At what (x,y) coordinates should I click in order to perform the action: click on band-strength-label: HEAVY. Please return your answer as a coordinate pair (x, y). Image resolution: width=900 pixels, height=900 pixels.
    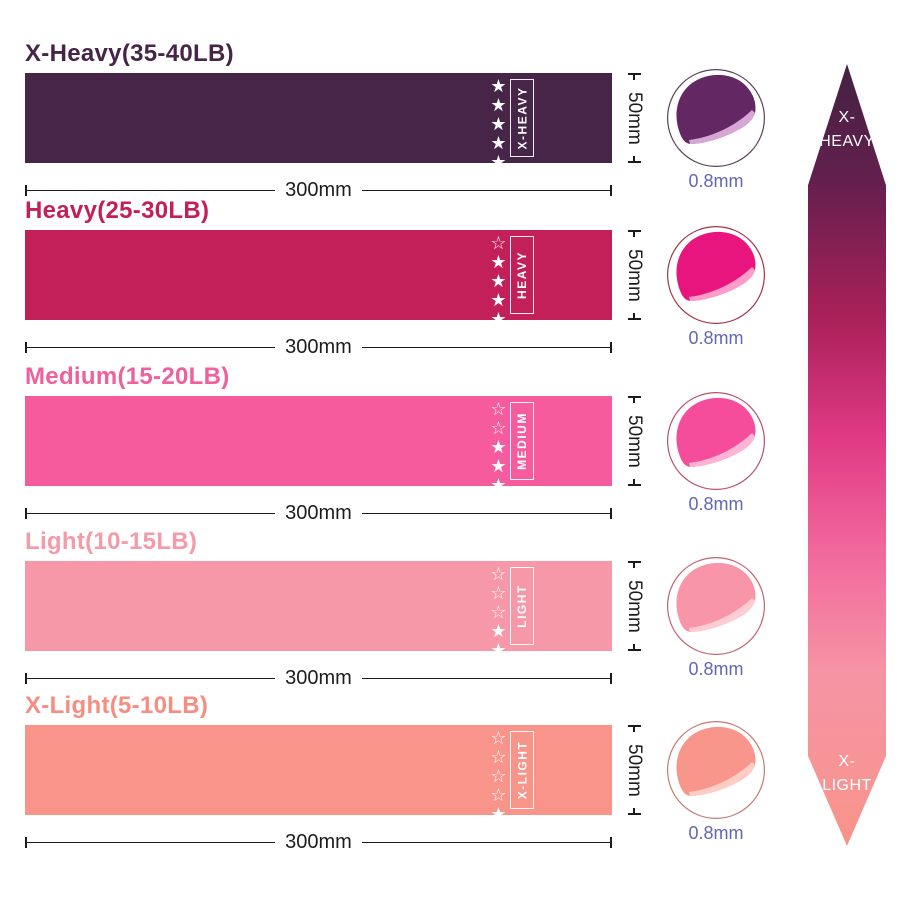
    Looking at the image, I should click on (522, 275).